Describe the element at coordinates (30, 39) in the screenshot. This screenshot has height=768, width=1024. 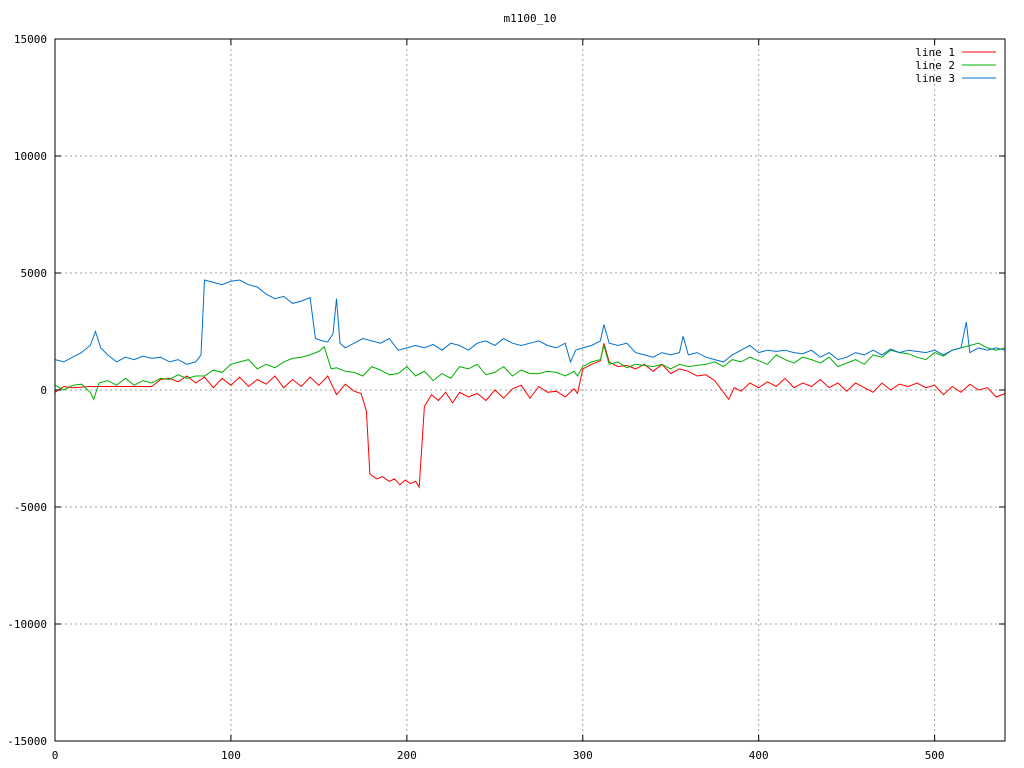
I see `y-tick-label: 15000` at that location.